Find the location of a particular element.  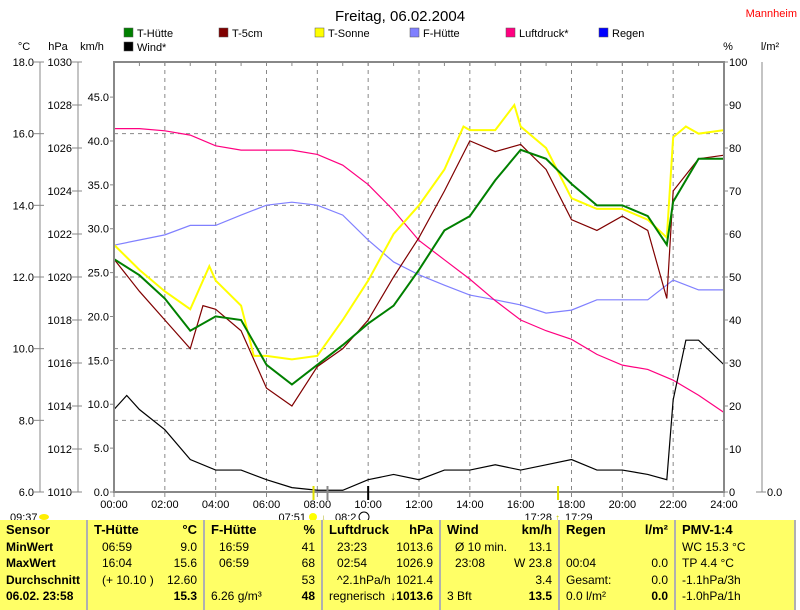

table-row: 23:08 W 23.8 is located at coordinates (499, 563).